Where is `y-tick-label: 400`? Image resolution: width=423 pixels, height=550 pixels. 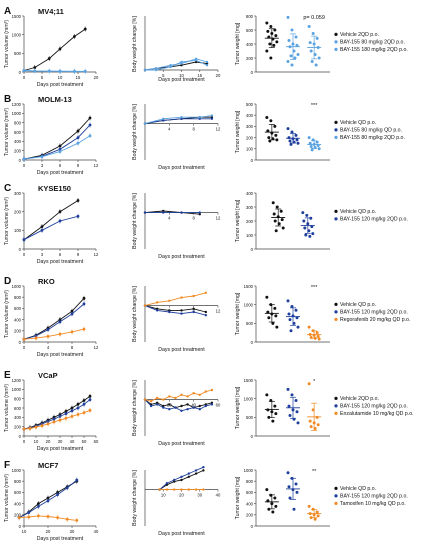 y-tick-label: 400 is located at coordinates (18, 319).